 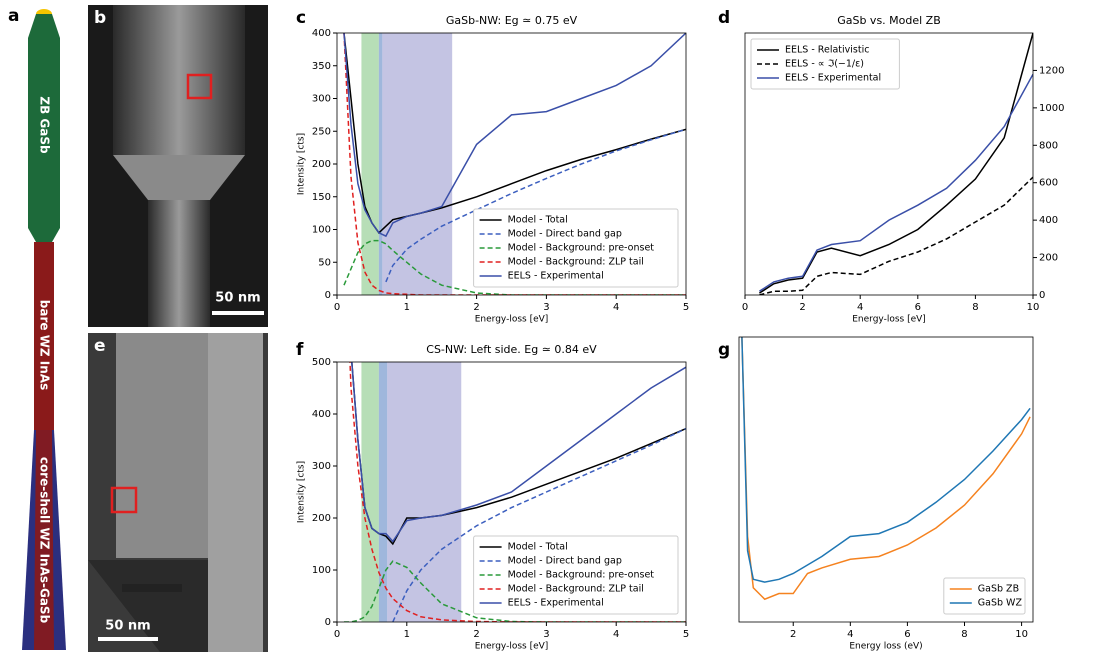 What do you see at coordinates (321, 131) in the screenshot?
I see `y-tick-label: 250` at bounding box center [321, 131].